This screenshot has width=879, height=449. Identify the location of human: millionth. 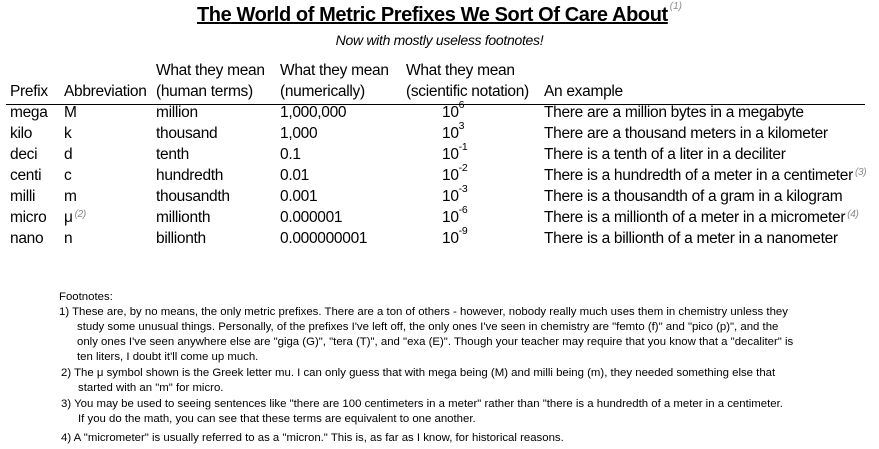
(183, 217).